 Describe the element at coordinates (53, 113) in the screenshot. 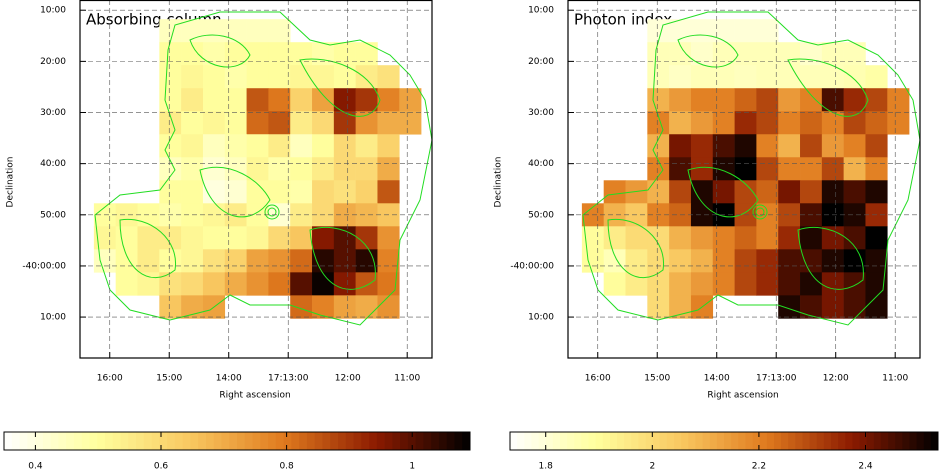

I see `y-tick-label: 30:00` at that location.